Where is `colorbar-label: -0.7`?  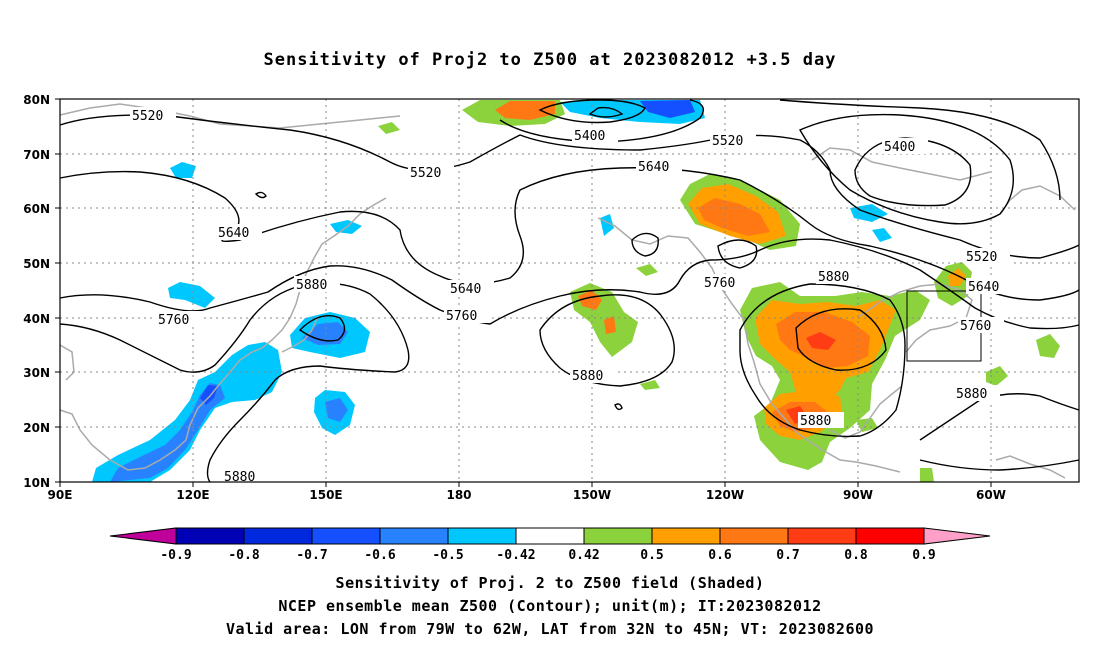 colorbar-label: -0.7 is located at coordinates (311, 555).